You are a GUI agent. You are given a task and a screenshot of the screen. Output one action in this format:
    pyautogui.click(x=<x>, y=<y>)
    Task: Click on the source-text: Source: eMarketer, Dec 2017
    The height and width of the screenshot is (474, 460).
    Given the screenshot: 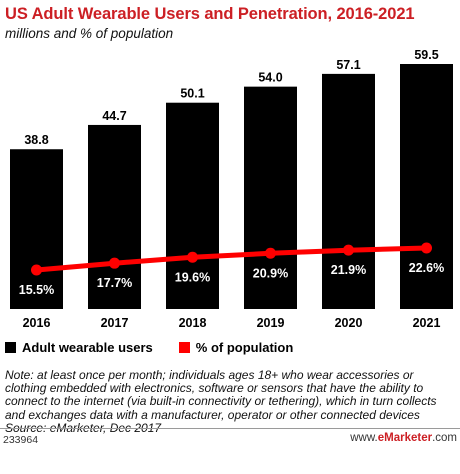 What is the action you would take?
    pyautogui.click(x=83, y=427)
    